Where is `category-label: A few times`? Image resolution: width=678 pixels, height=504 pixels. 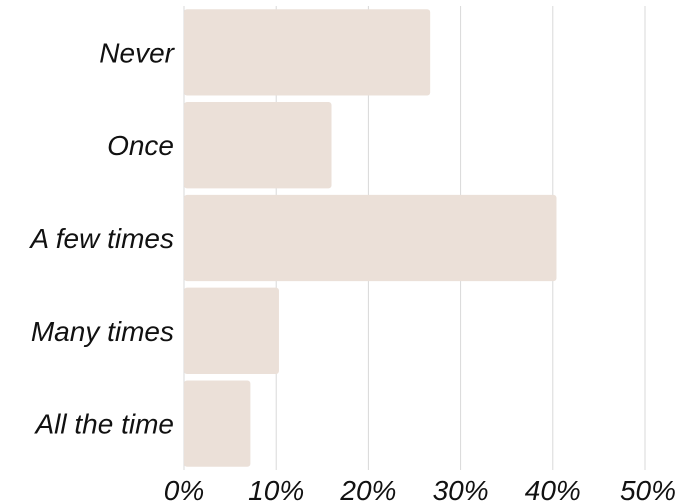
category-label: A few times is located at coordinates (101, 238).